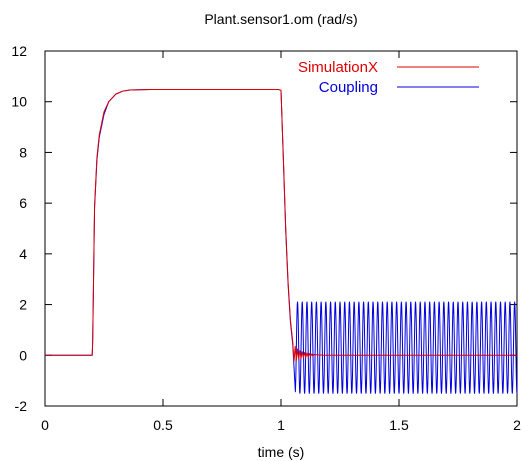 Image resolution: width=522 pixels, height=461 pixels. What do you see at coordinates (517, 425) in the screenshot?
I see `x-tick-label: 2` at bounding box center [517, 425].